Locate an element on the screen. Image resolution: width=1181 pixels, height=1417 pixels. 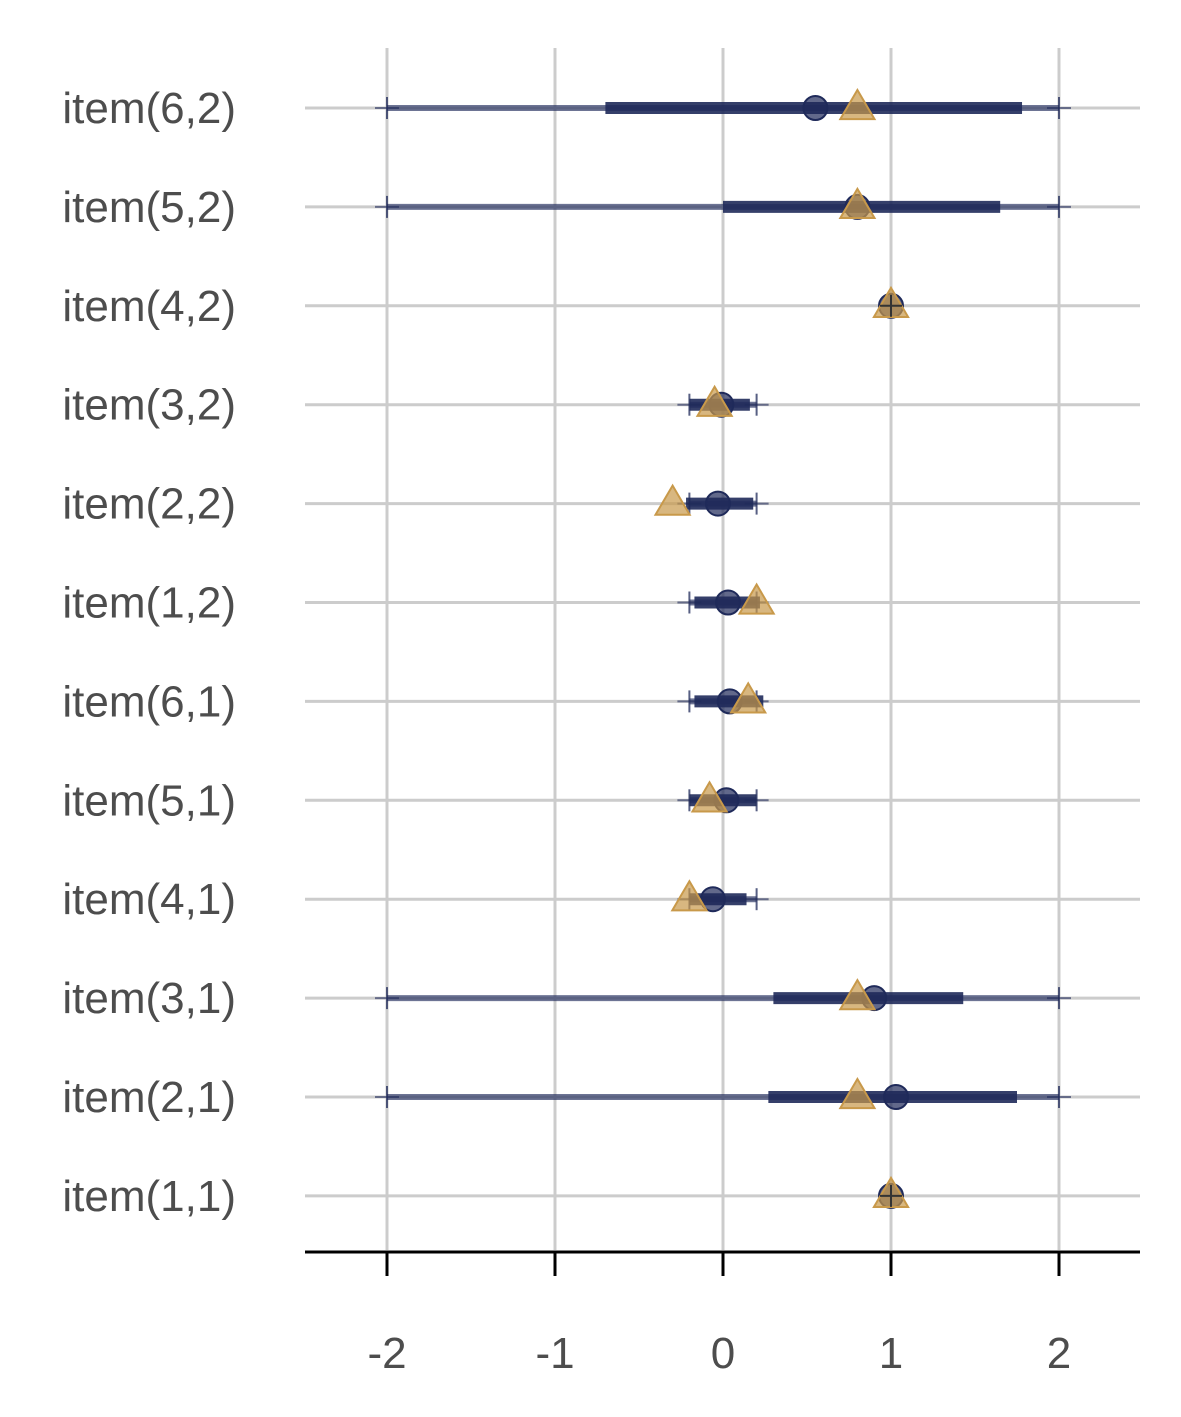
y-tick-label: item(6,1) is located at coordinates (149, 701).